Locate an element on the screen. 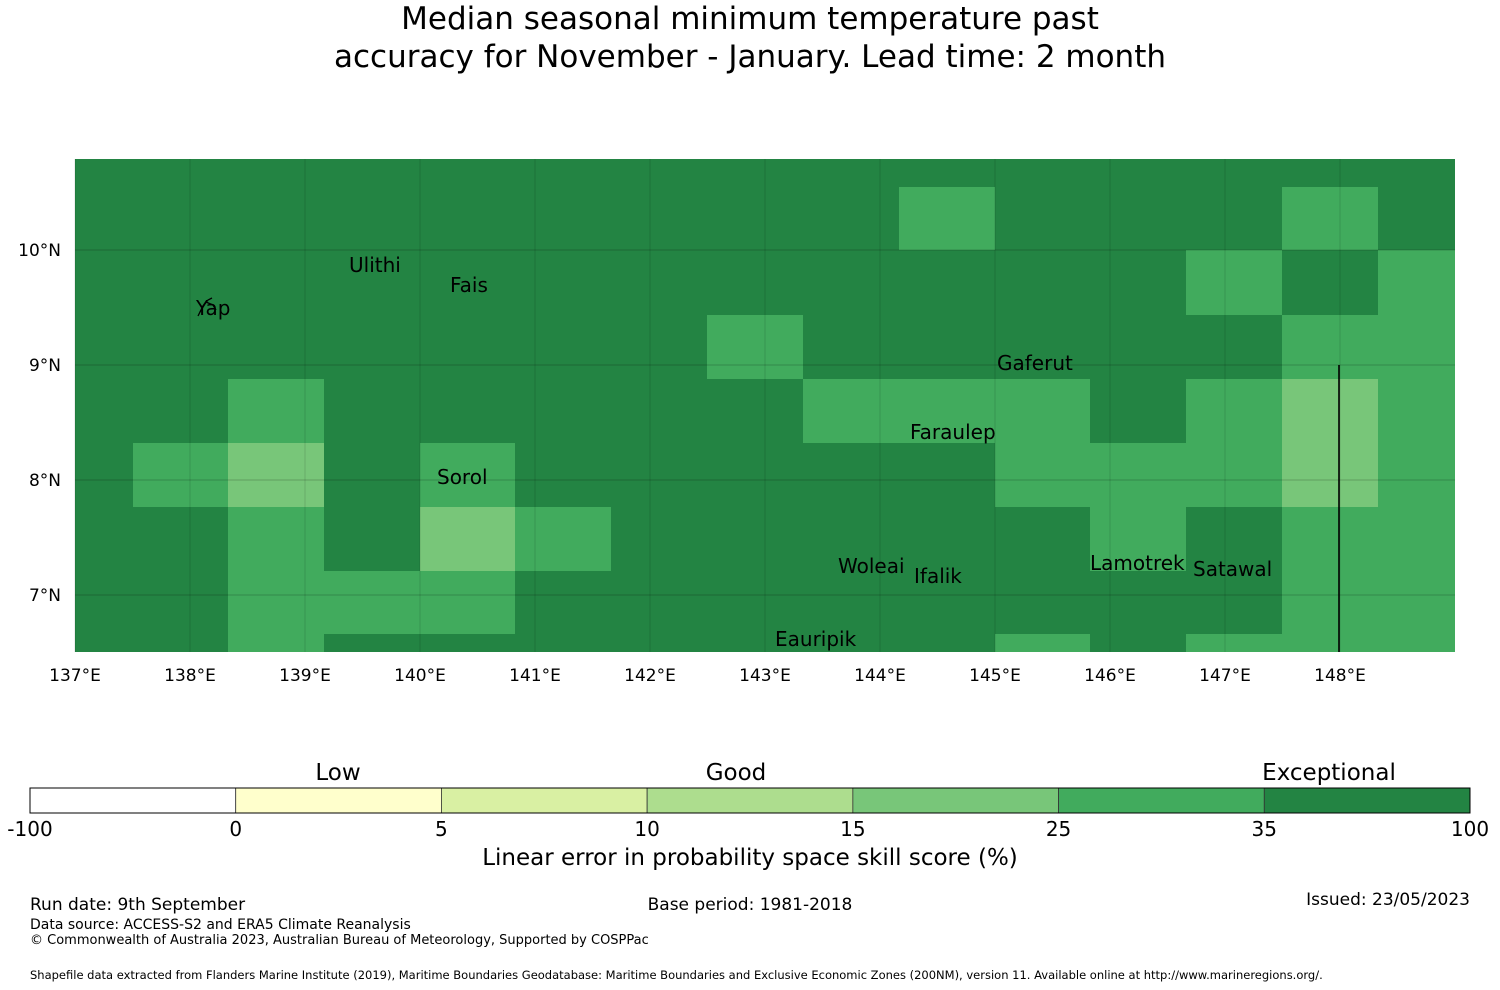 The image size is (1500, 990). colorbar-tick-label: 10 is located at coordinates (647, 829).